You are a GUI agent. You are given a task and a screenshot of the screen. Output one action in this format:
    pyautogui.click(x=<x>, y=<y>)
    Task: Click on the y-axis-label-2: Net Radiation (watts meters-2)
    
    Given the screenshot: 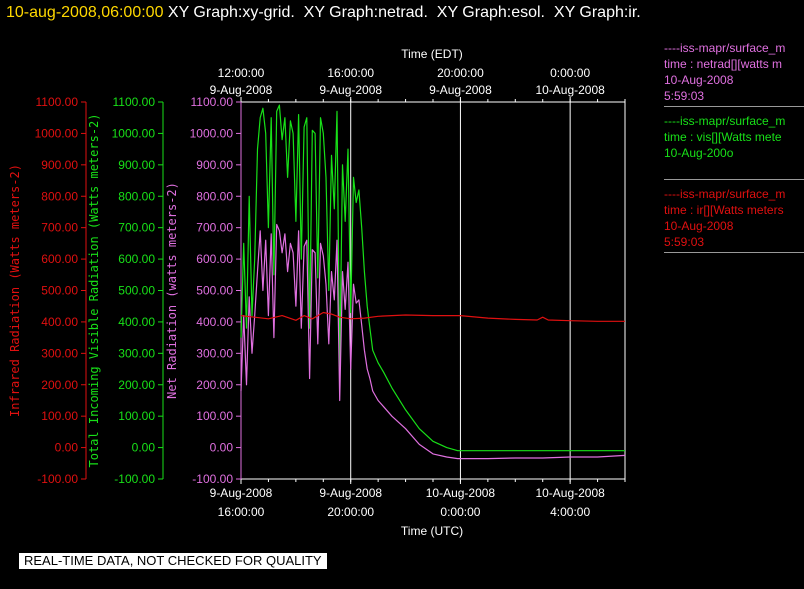 What is the action you would take?
    pyautogui.click(x=172, y=290)
    